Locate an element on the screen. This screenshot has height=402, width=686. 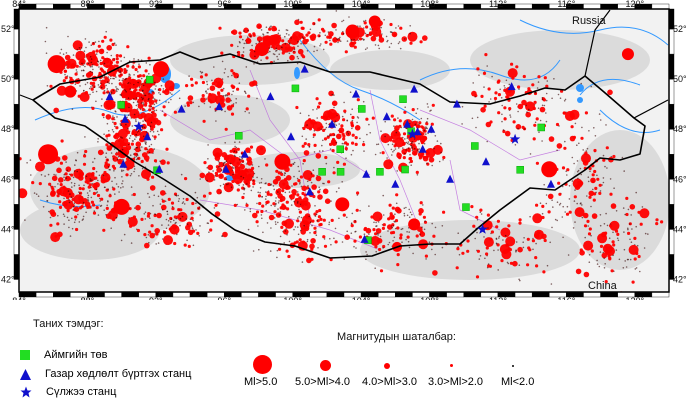
magnitude-label-2-3: 3.0>Ml>2.0 is located at coordinates (456, 382).